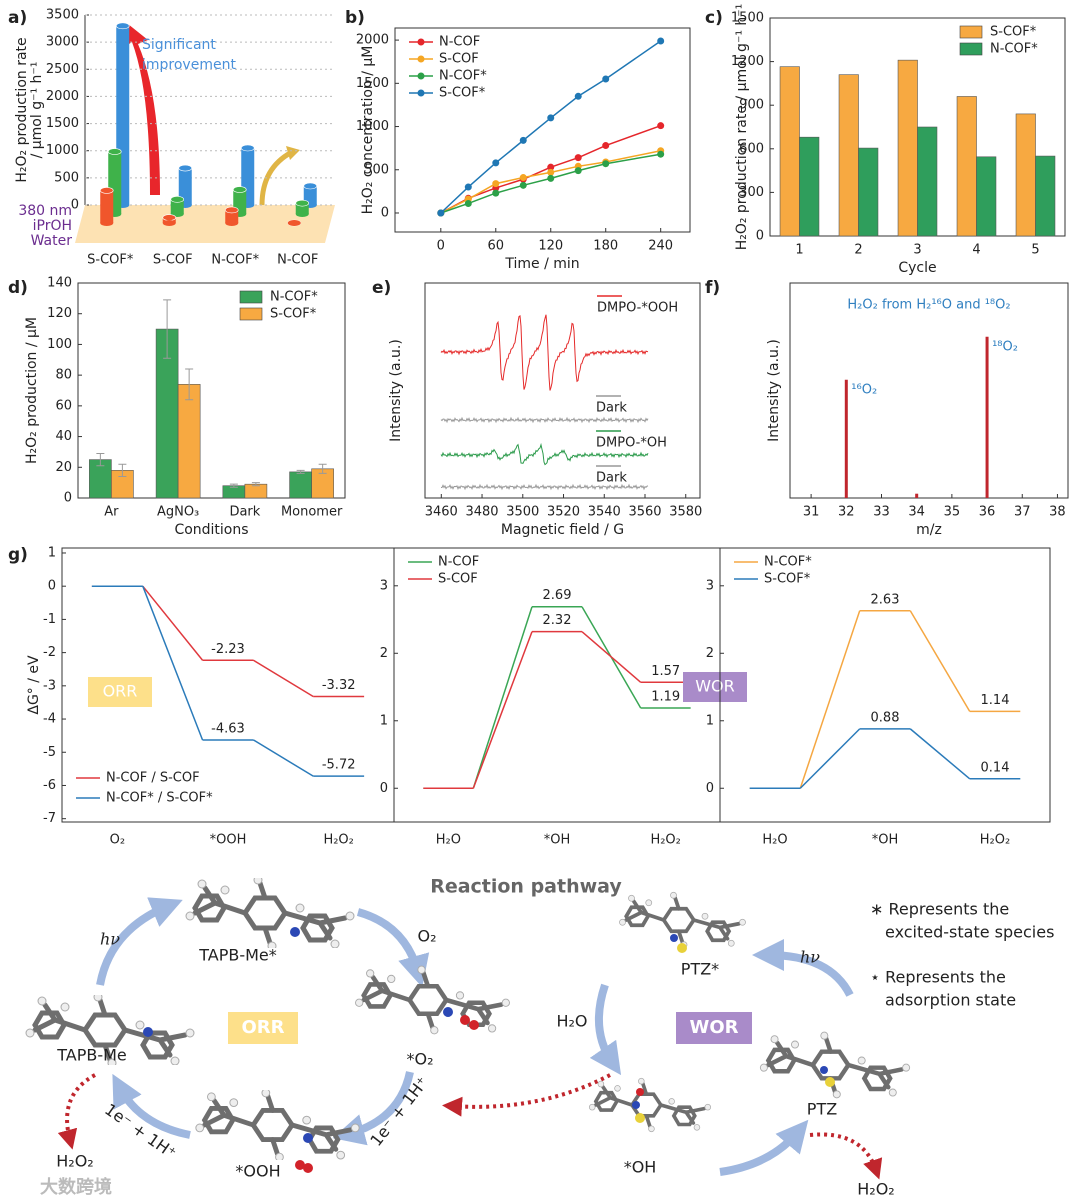  What do you see at coordinates (228, 649) in the screenshot?
I see `value-label: -2.23` at bounding box center [228, 649].